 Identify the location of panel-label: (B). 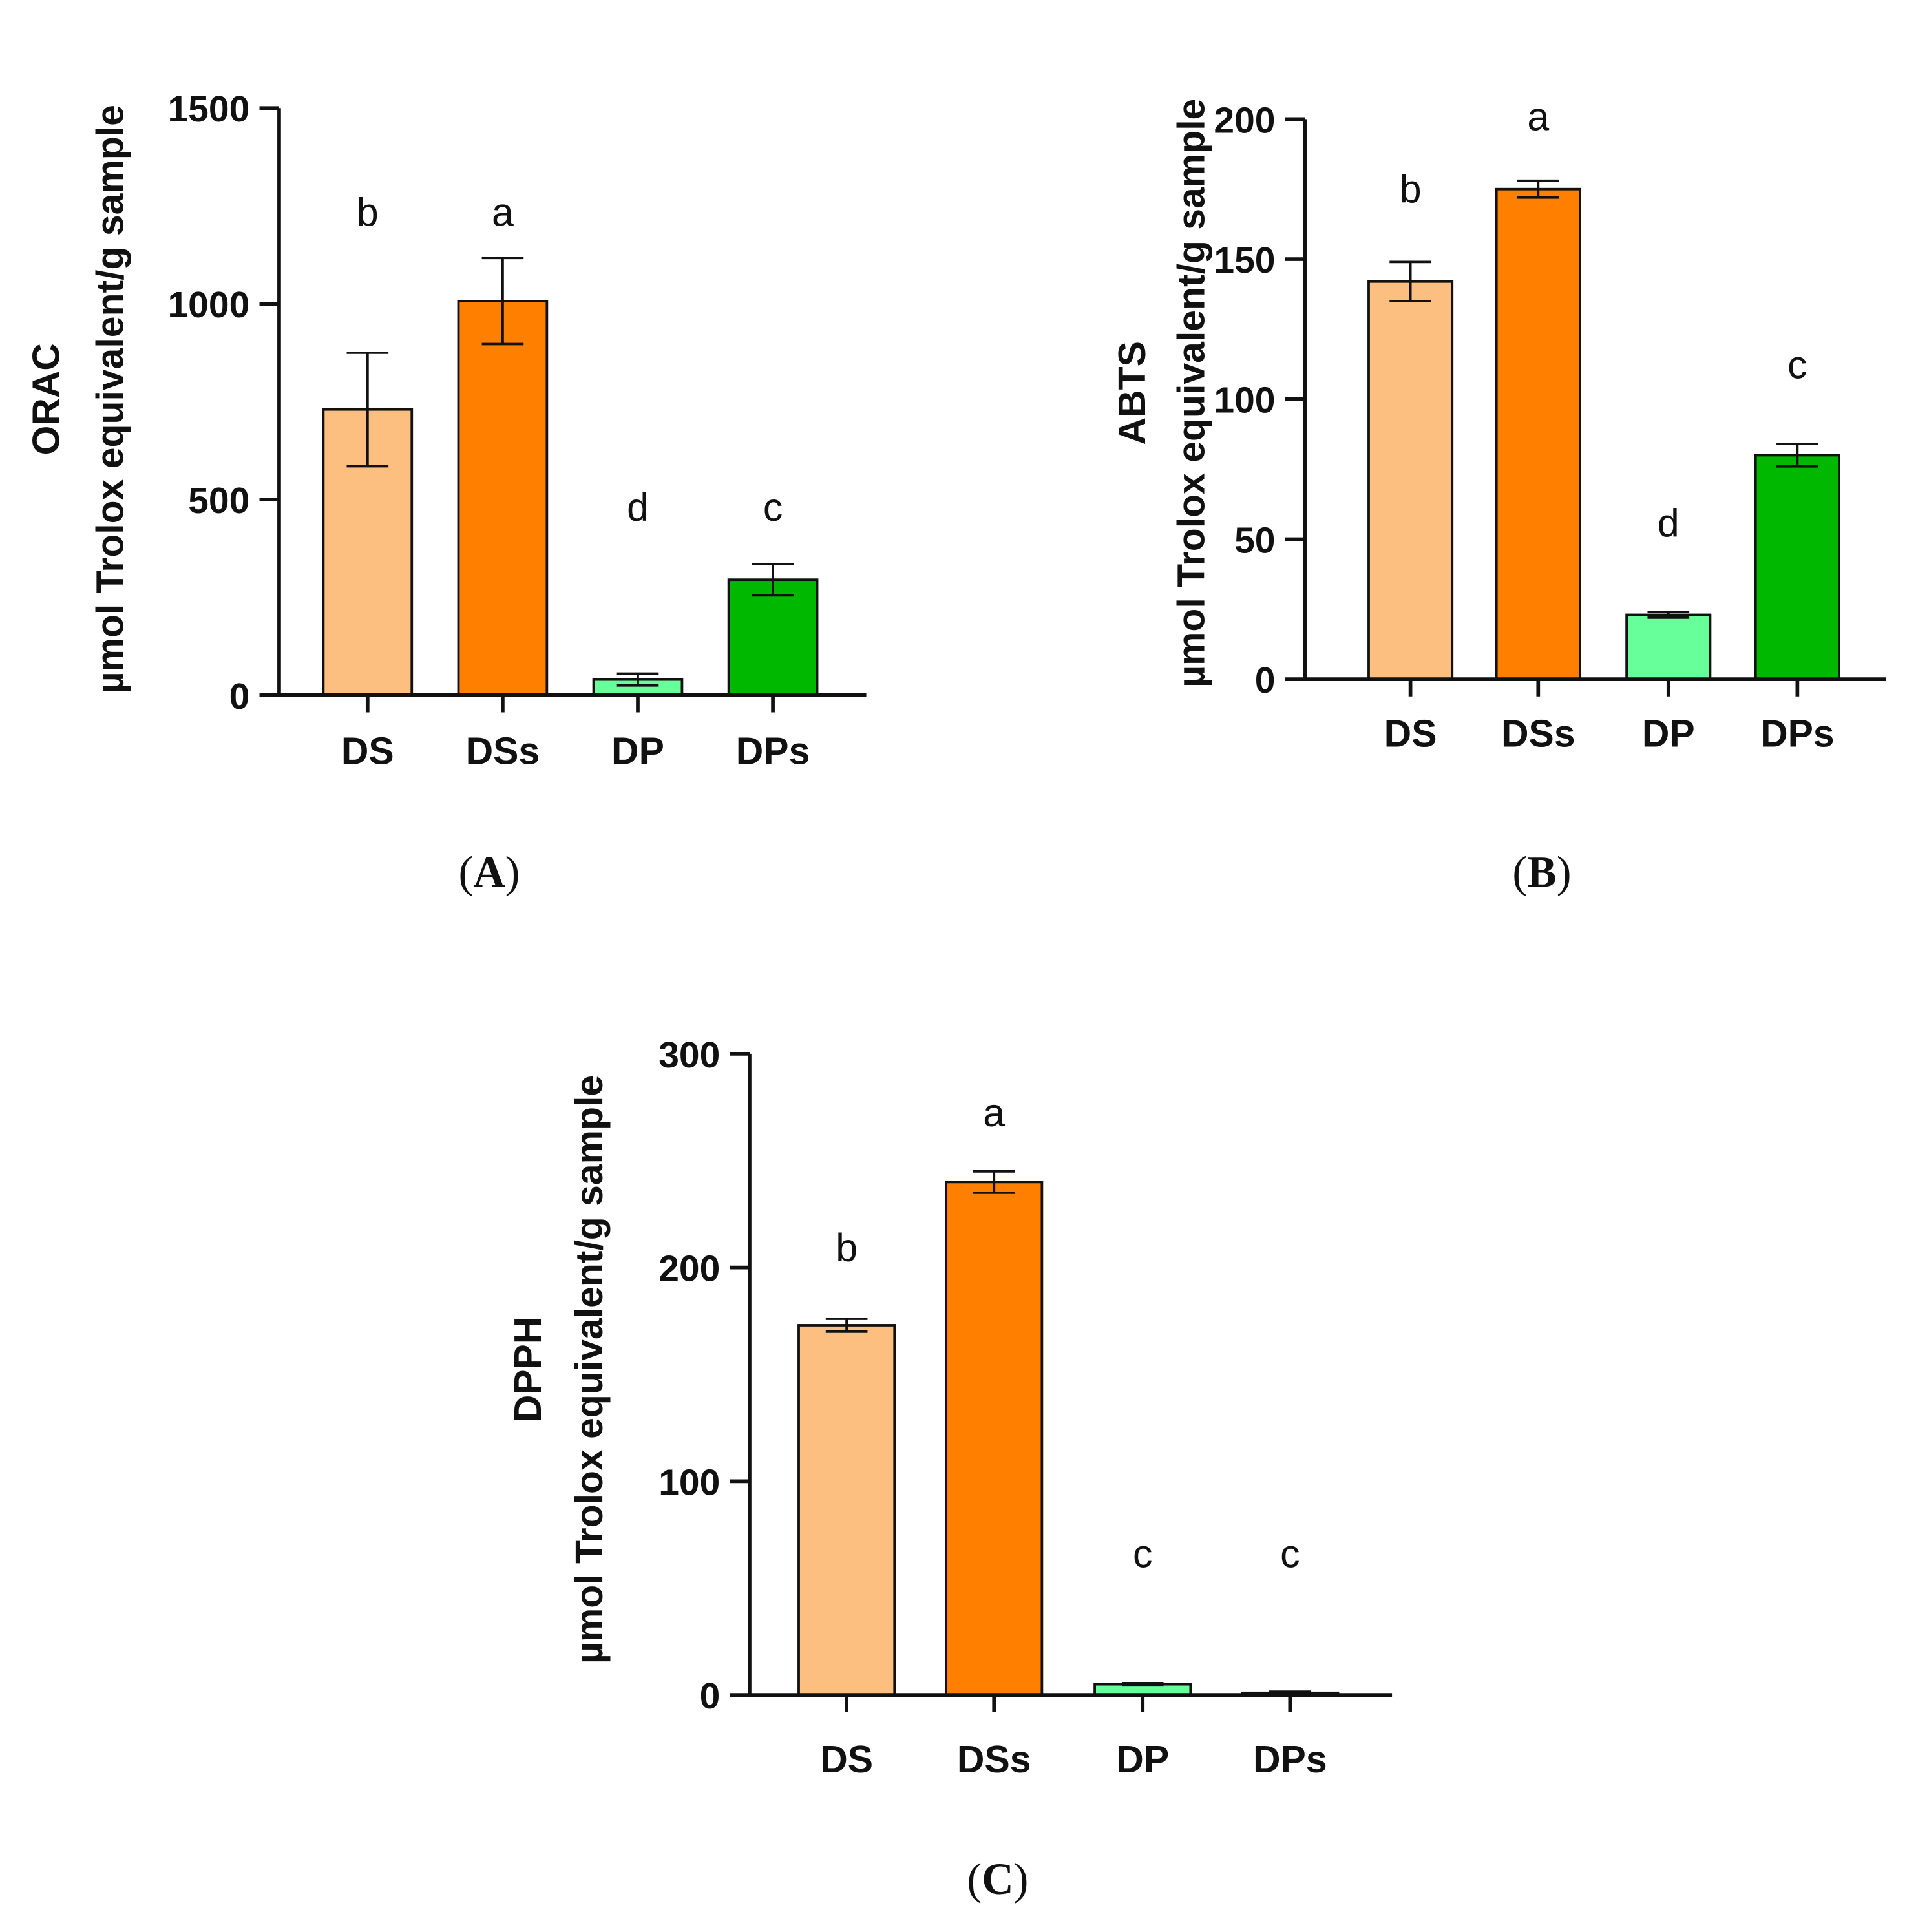
(1542, 871).